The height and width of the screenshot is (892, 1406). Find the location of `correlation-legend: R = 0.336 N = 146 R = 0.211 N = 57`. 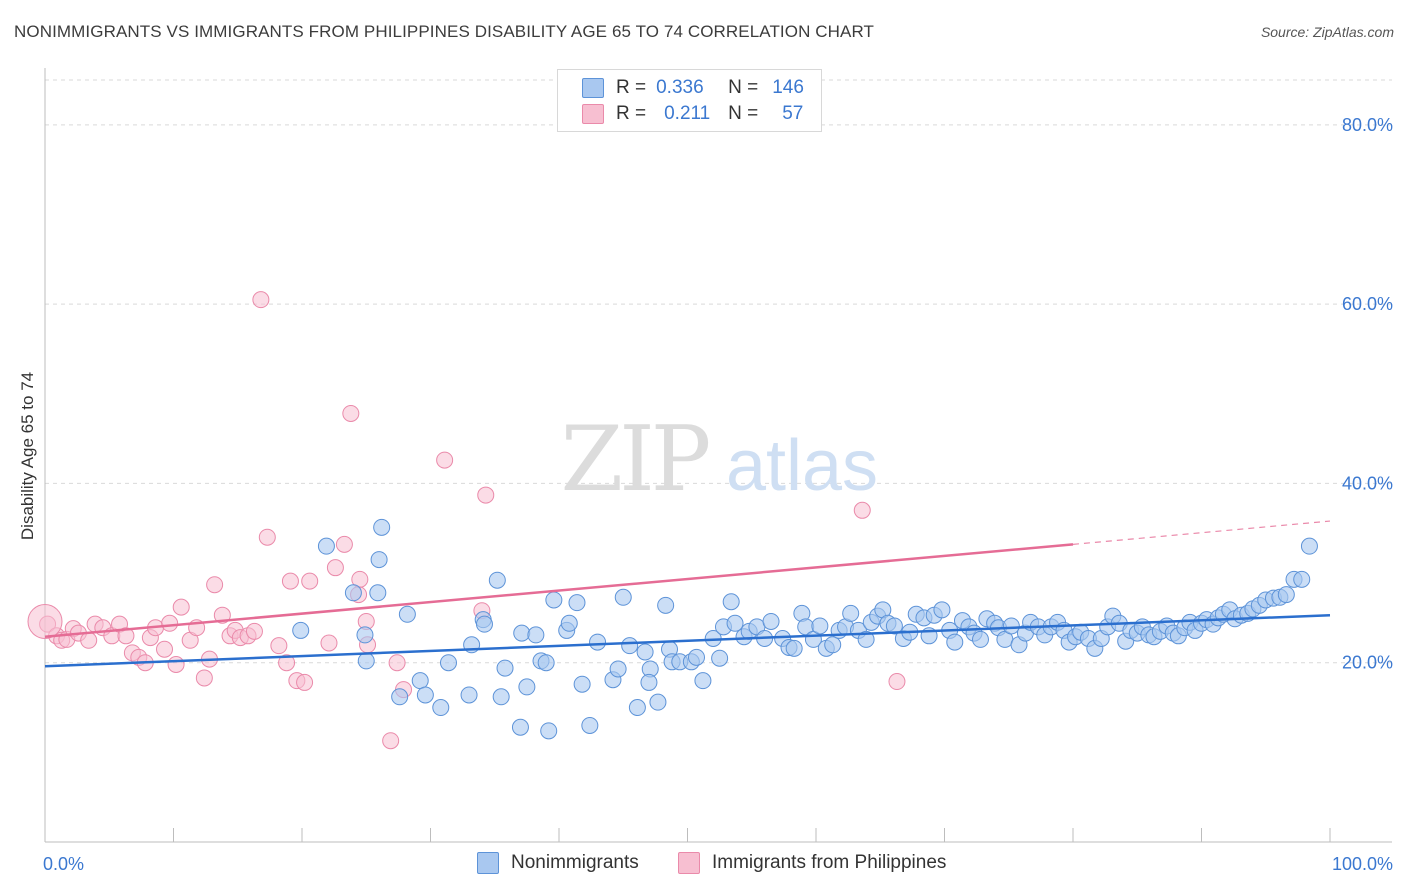

correlation-legend: R = 0.336 N = 146 R = 0.211 N = 57 is located at coordinates (689, 100).